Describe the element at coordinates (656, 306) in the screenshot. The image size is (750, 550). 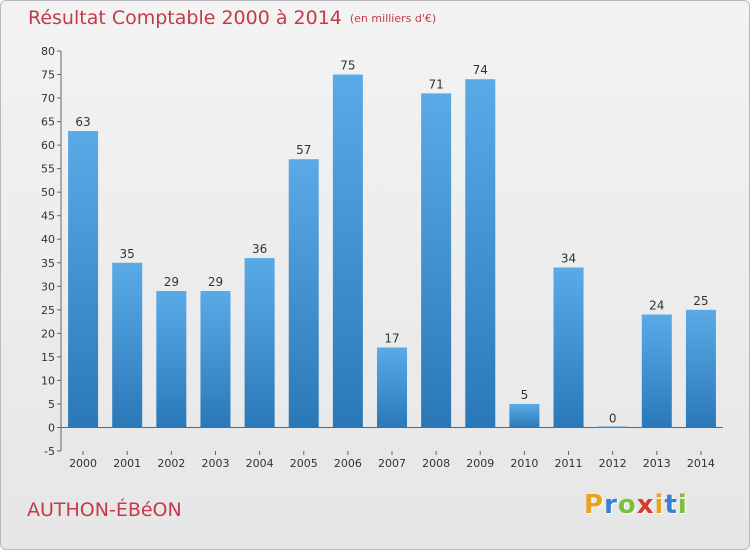
I see `data-label: 24` at that location.